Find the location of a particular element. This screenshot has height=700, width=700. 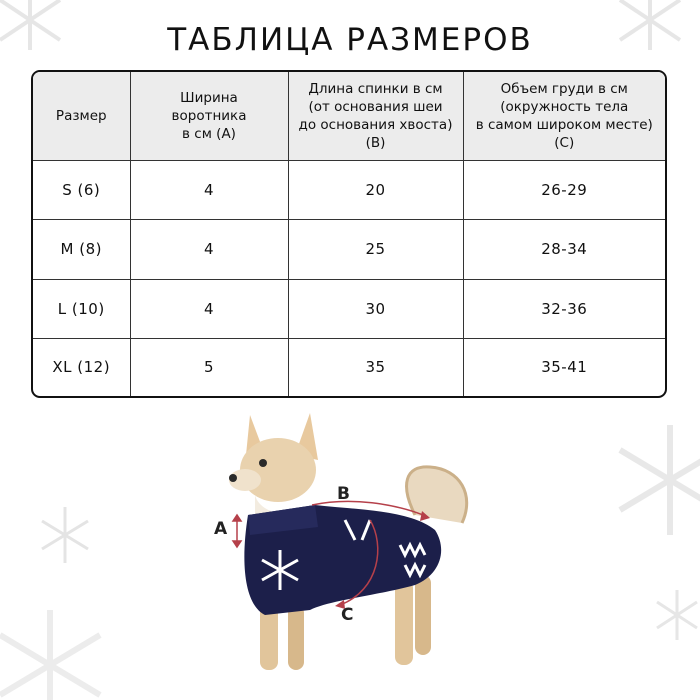

cell-size: S (6) is located at coordinates (82, 190).